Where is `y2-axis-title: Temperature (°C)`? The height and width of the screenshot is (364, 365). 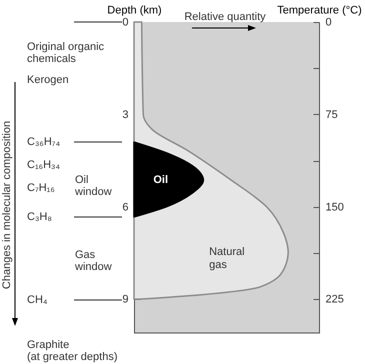 y2-axis-title: Temperature (°C) is located at coordinates (319, 10).